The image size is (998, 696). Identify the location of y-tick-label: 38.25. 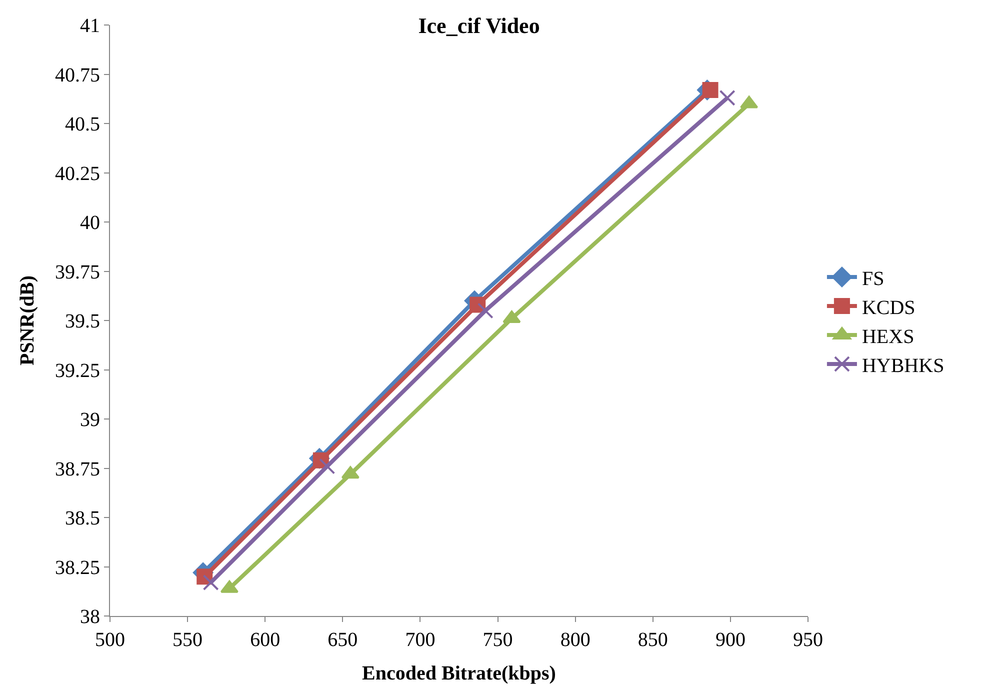
(77, 567).